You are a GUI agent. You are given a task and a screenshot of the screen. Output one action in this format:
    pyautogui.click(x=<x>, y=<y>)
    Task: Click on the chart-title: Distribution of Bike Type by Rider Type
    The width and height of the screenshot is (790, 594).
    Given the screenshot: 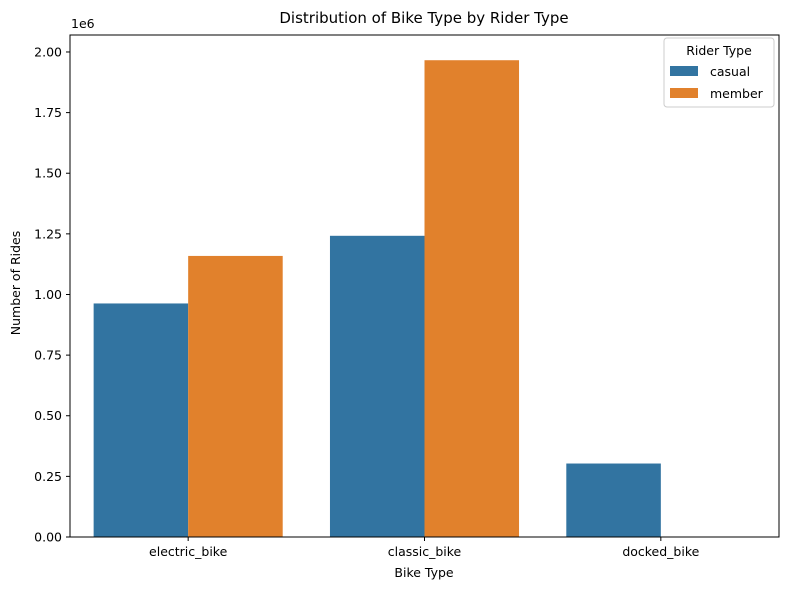 What is the action you would take?
    pyautogui.click(x=423, y=18)
    